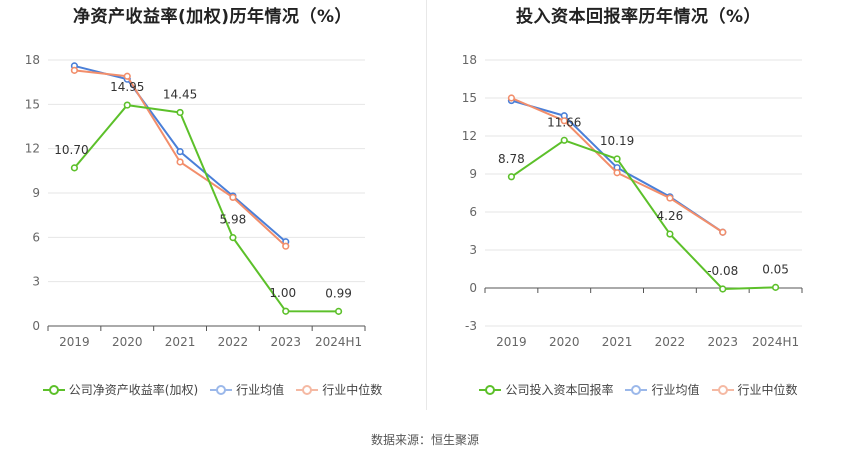 The height and width of the screenshot is (459, 850). Describe the element at coordinates (617, 141) in the screenshot. I see `data-label: 10.19` at that location.